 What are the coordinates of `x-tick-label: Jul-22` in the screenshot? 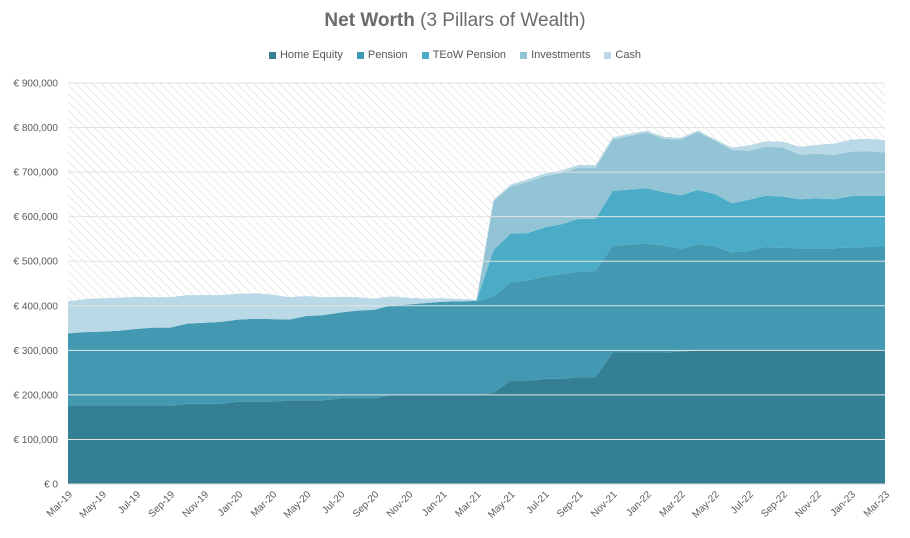 It's located at (742, 502).